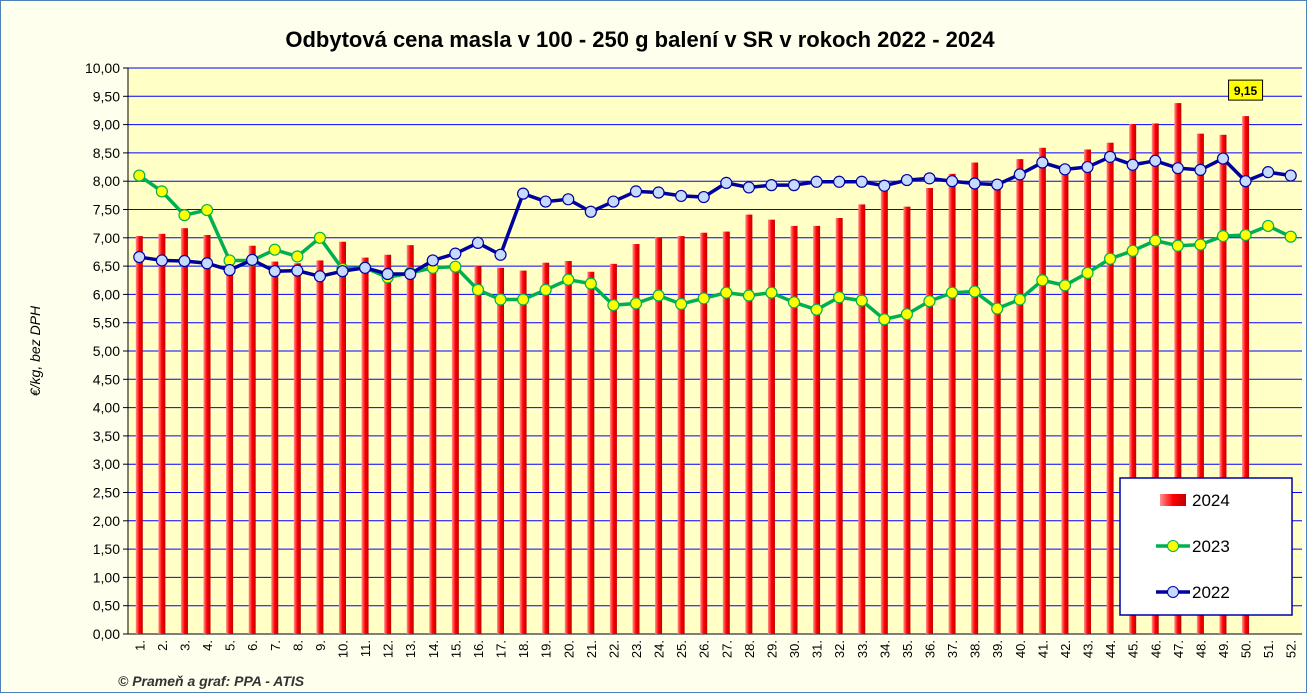 The width and height of the screenshot is (1307, 698). What do you see at coordinates (1020, 649) in the screenshot?
I see `x-tick-label: 40.` at bounding box center [1020, 649].